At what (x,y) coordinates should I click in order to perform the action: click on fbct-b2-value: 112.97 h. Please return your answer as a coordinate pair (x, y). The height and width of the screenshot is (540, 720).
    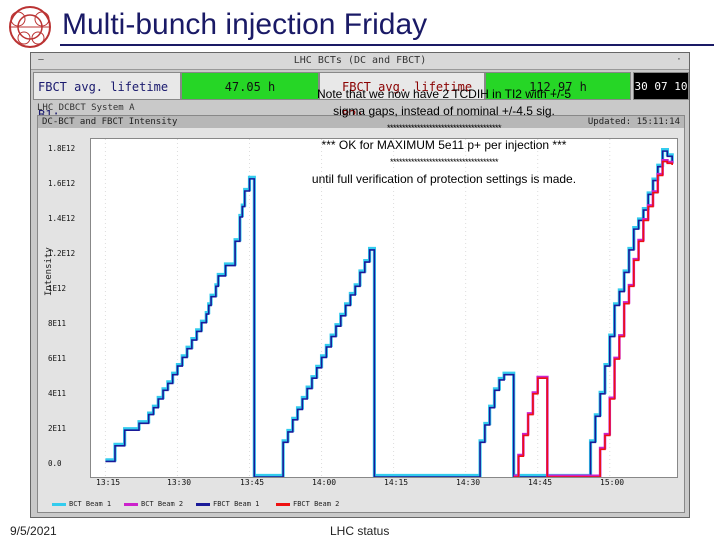
    Looking at the image, I should click on (558, 86).